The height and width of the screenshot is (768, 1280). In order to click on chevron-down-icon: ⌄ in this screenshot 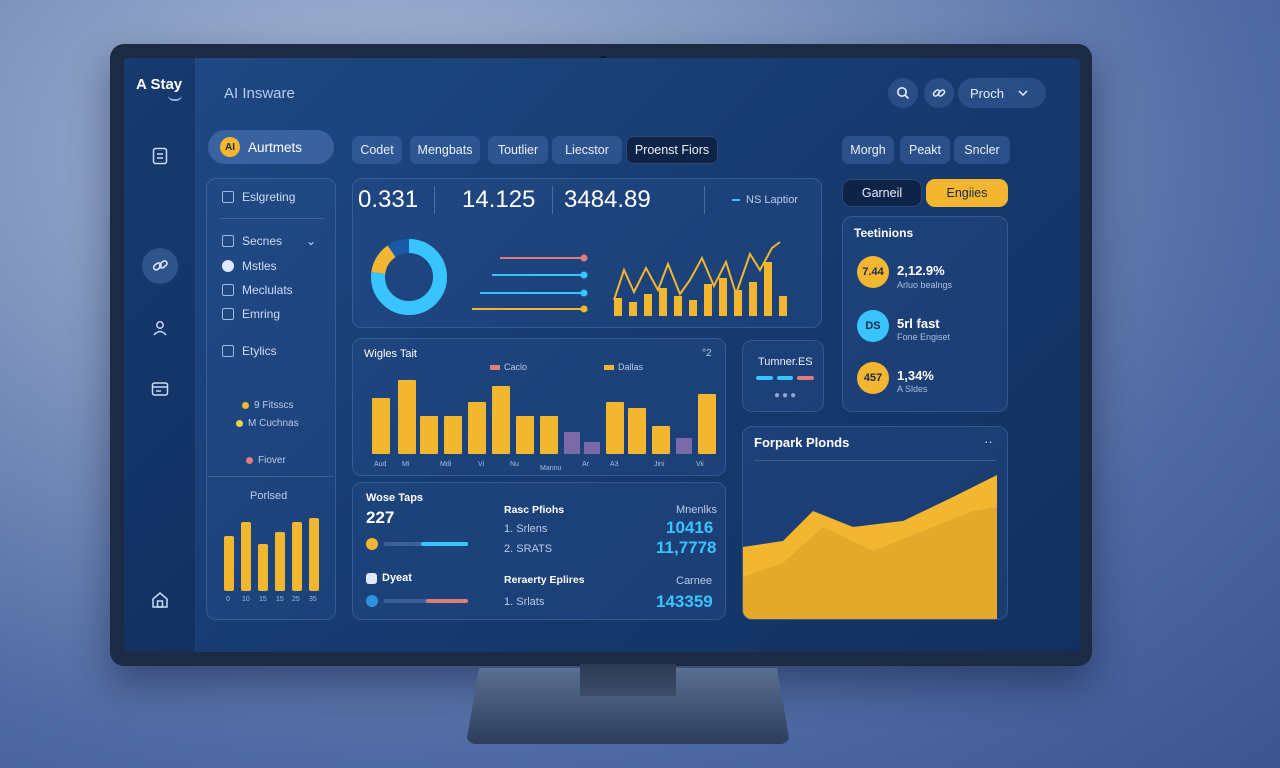, I will do `click(311, 241)`.